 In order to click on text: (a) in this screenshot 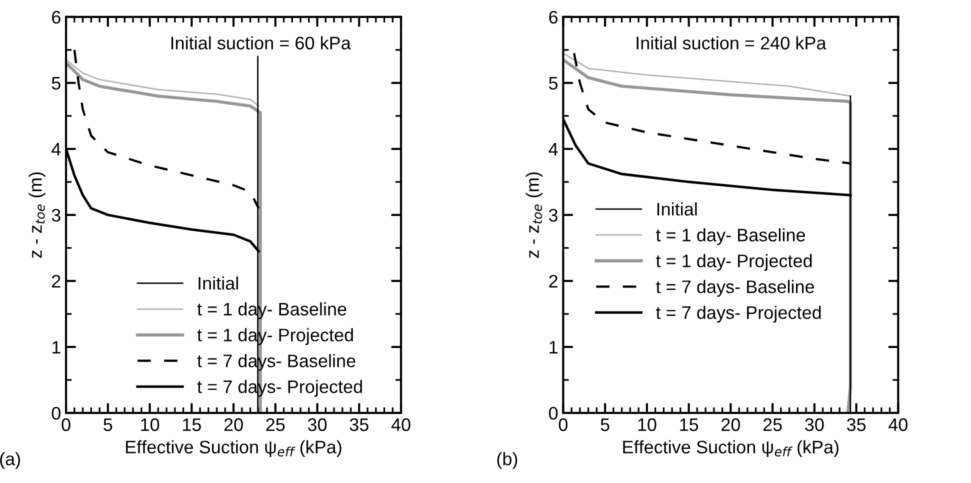, I will do `click(10, 460)`.